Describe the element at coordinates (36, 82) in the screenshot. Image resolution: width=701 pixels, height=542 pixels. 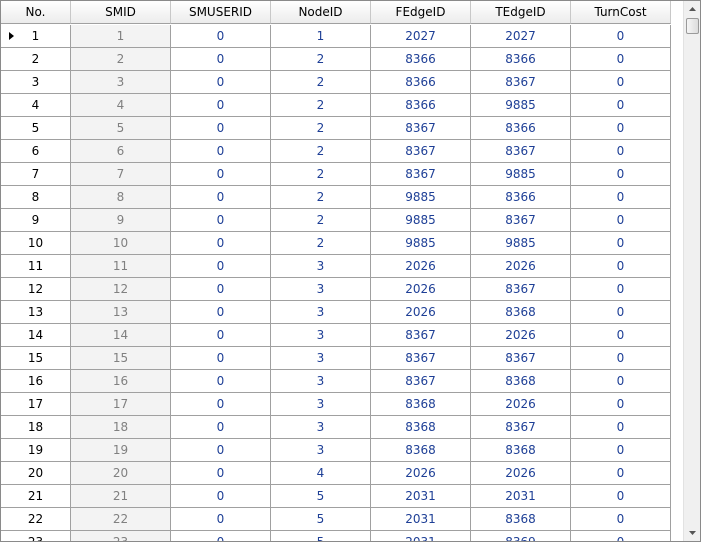
I see `row-number: 3` at that location.